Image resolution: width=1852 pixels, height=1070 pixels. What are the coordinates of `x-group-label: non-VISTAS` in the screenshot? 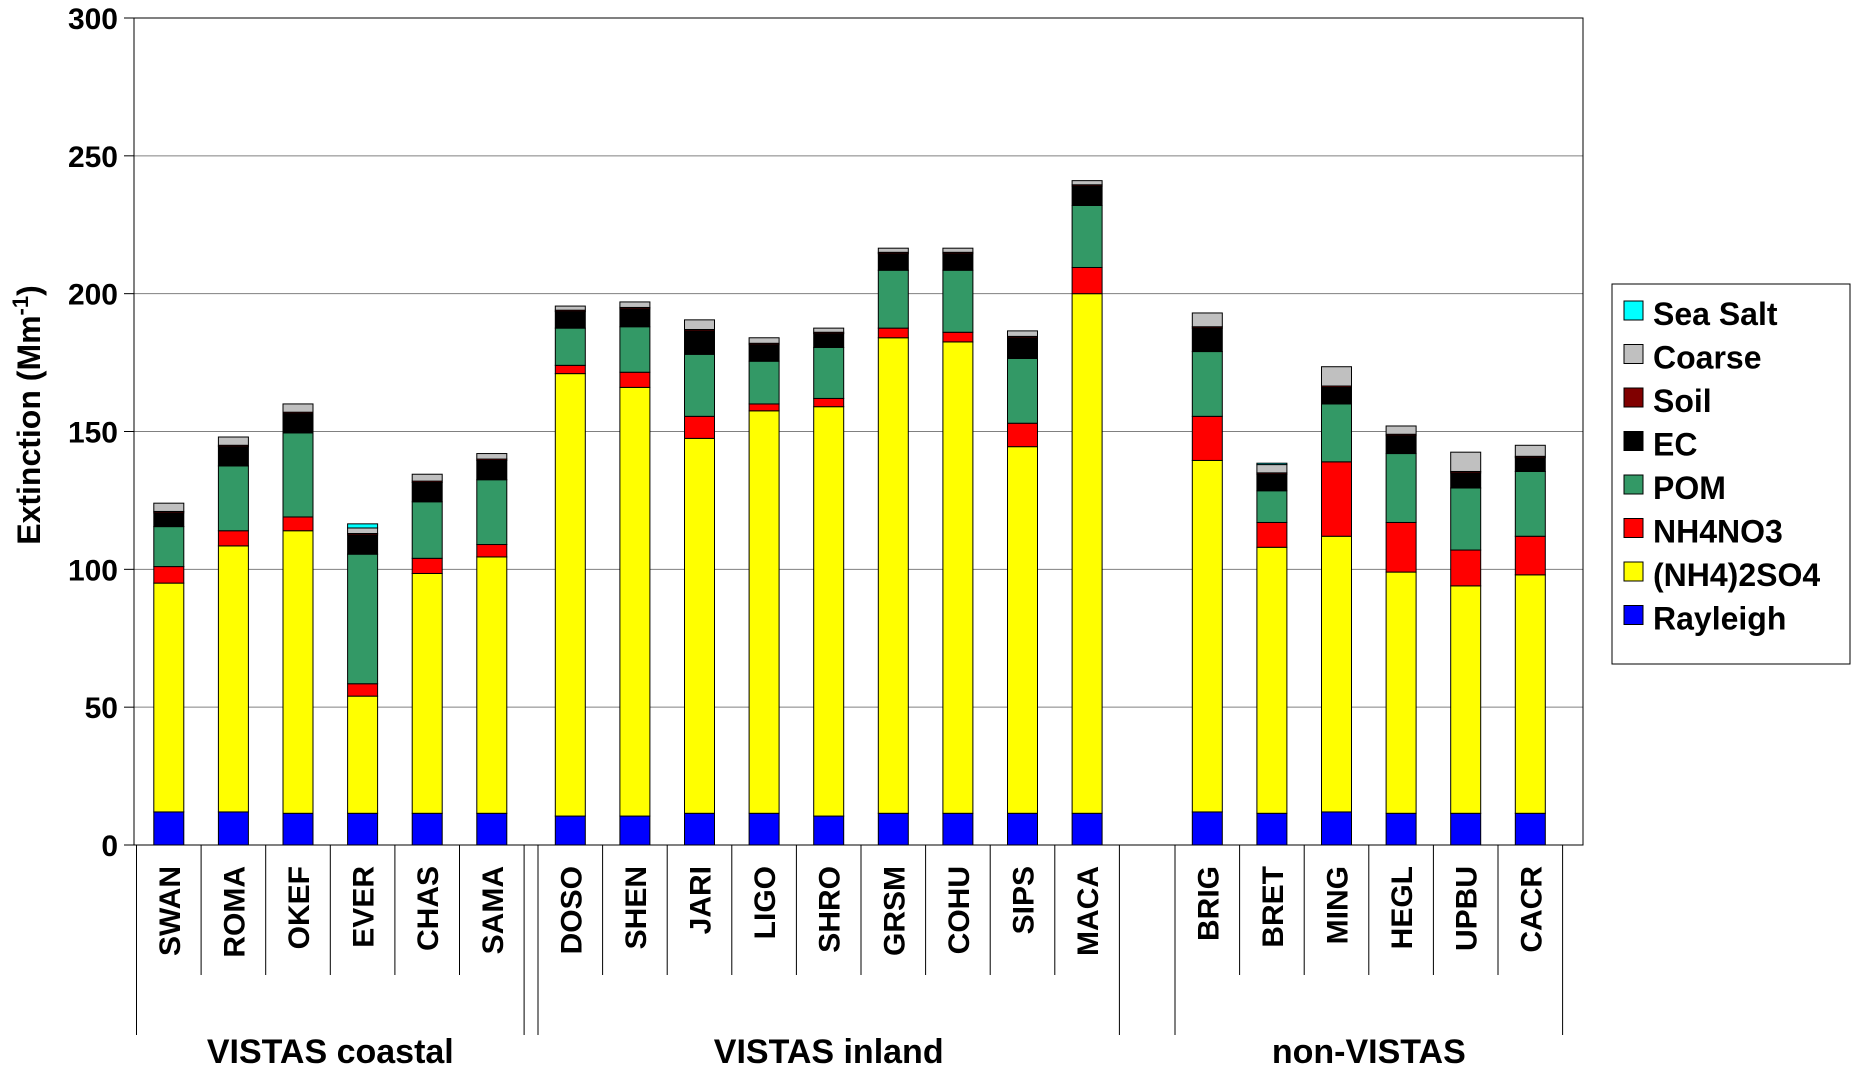 It's located at (1369, 1051).